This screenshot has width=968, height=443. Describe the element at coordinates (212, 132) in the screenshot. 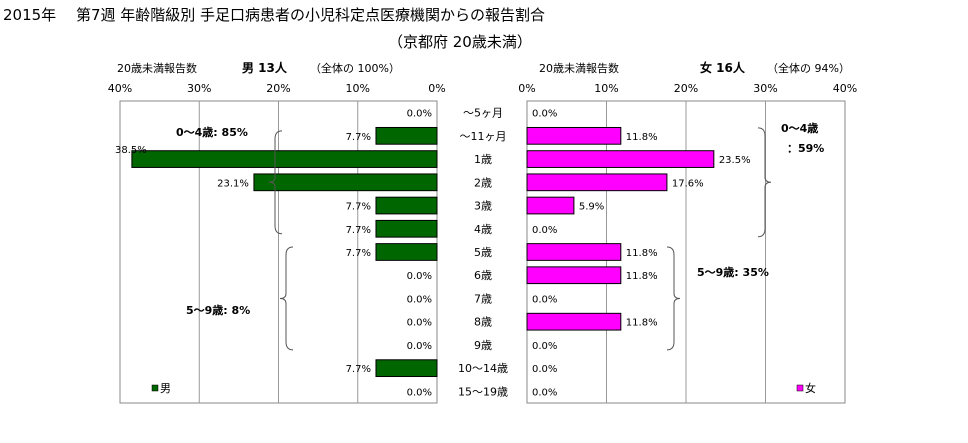

I see `male-annotation-0-4: 0～4歳: 85%` at that location.